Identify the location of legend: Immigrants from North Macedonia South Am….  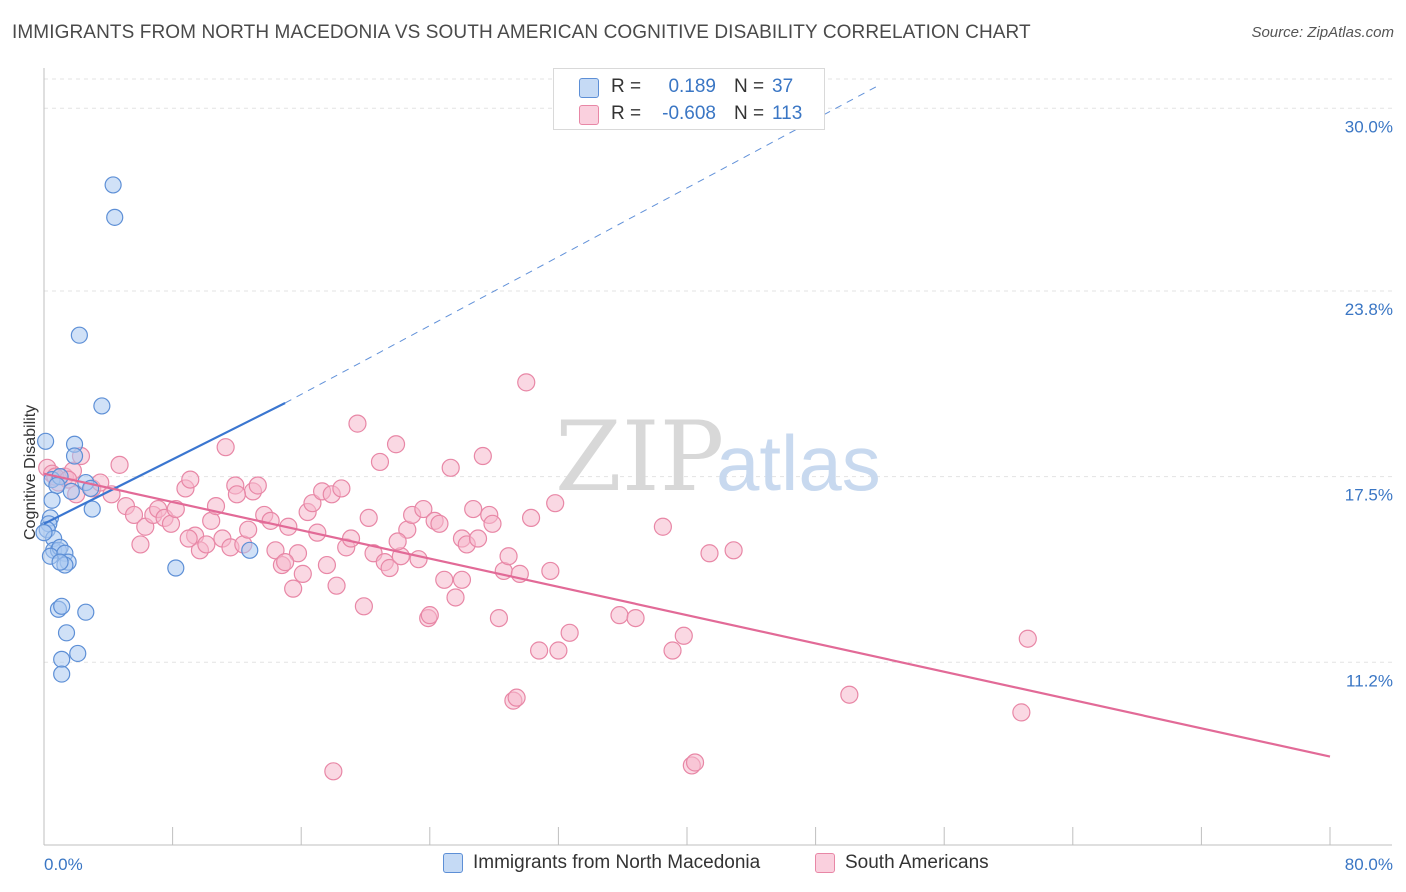
(703, 864).